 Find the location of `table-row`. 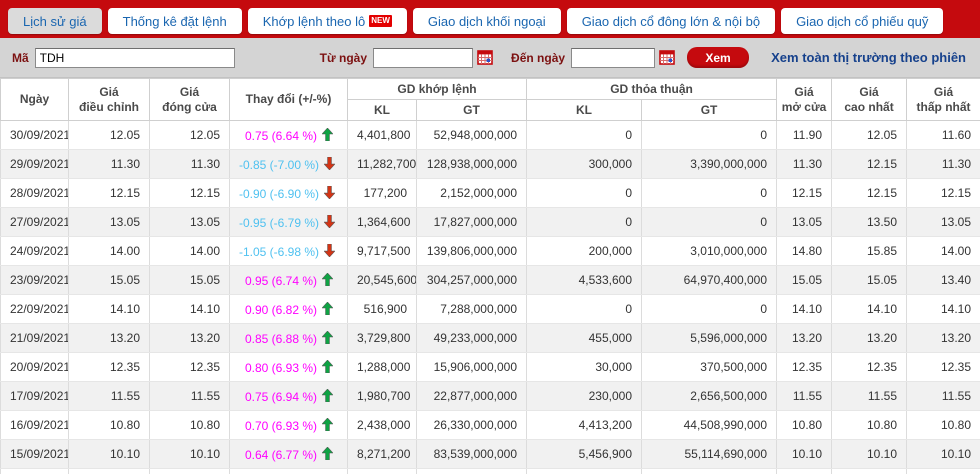

table-row is located at coordinates (490, 471).